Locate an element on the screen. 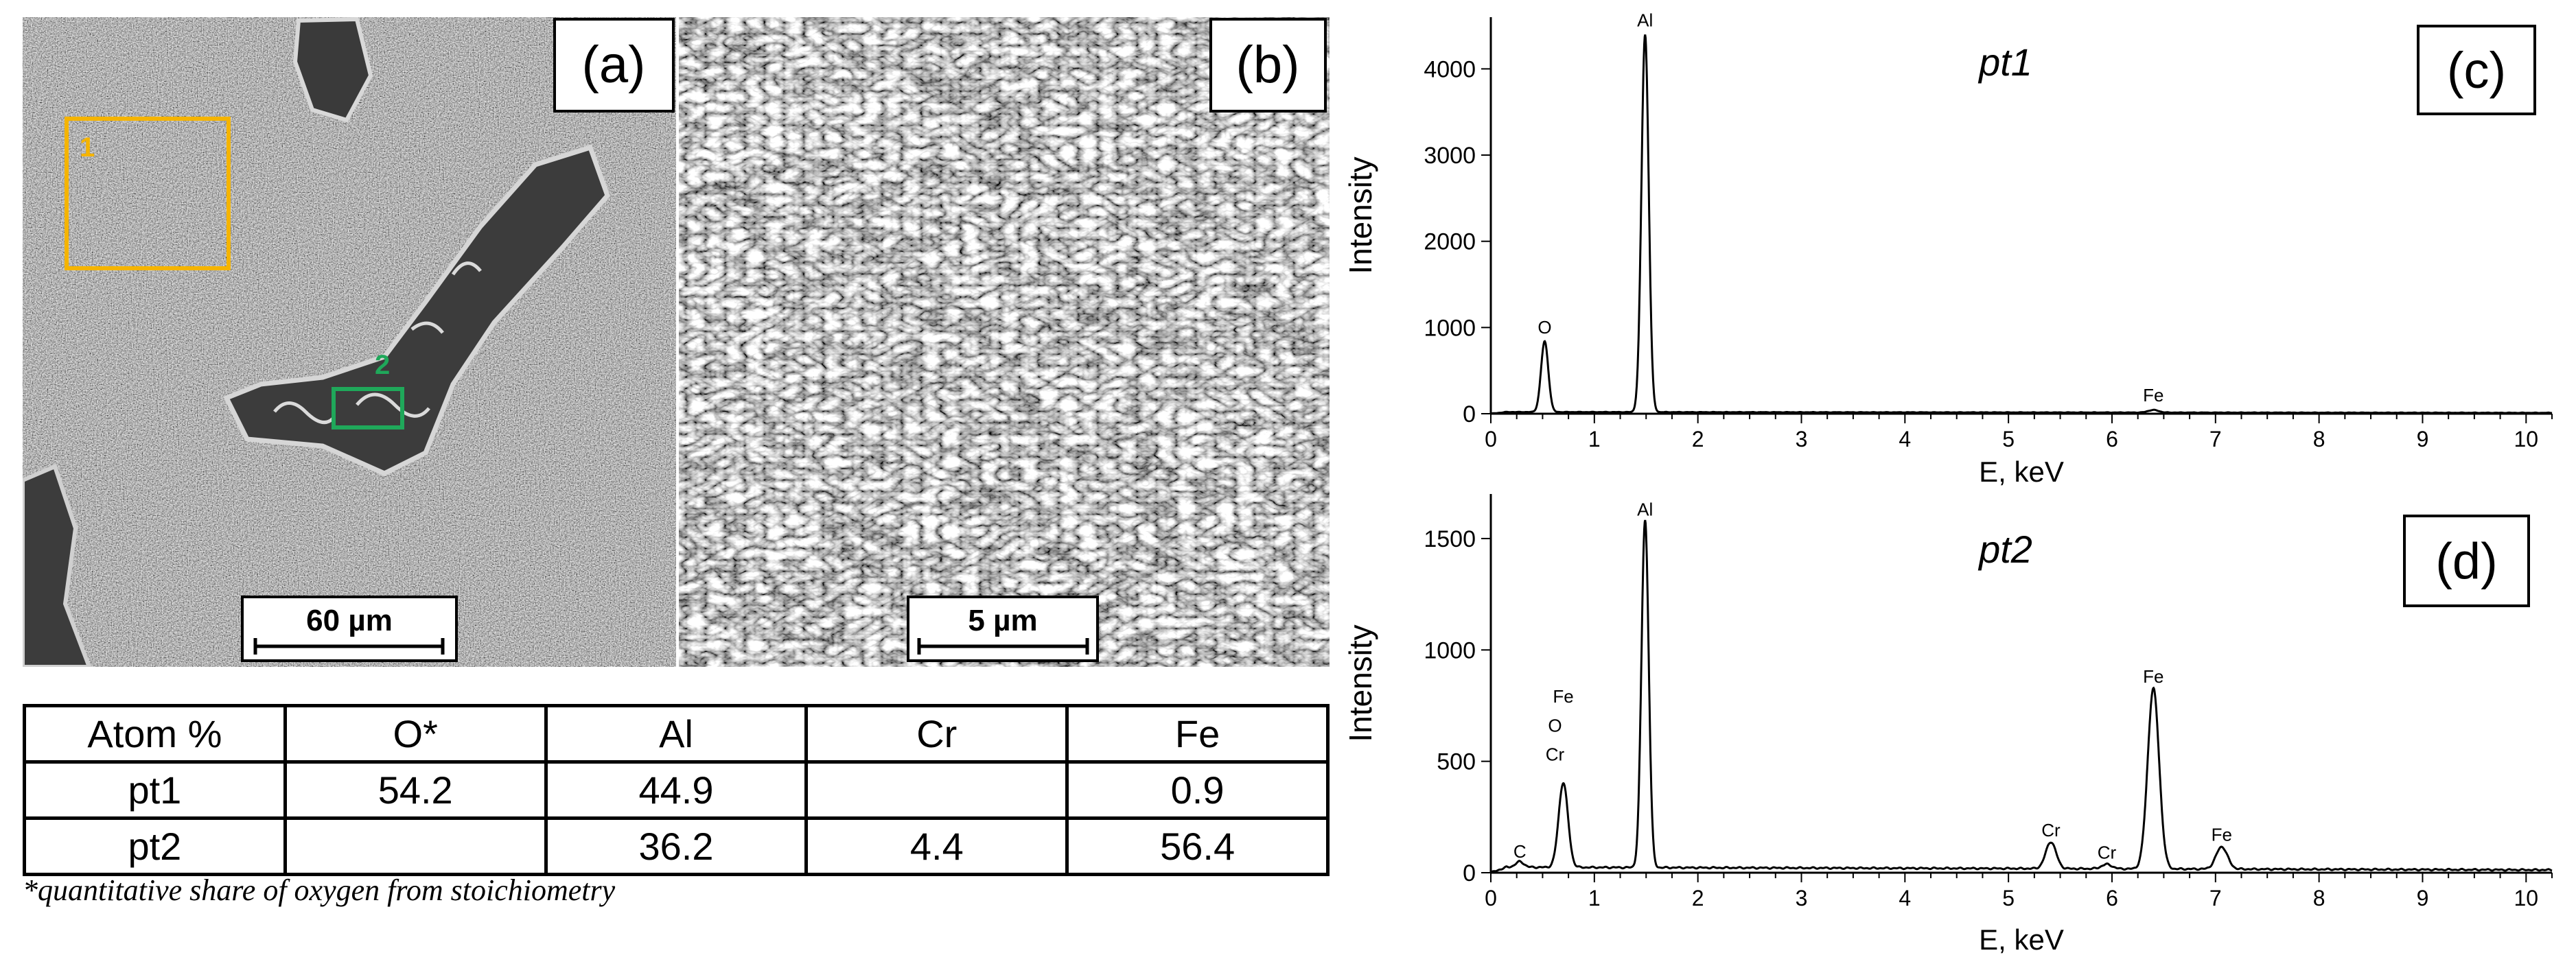 The height and width of the screenshot is (977, 2576). scale-bar-a-label: 60 µm is located at coordinates (349, 620).